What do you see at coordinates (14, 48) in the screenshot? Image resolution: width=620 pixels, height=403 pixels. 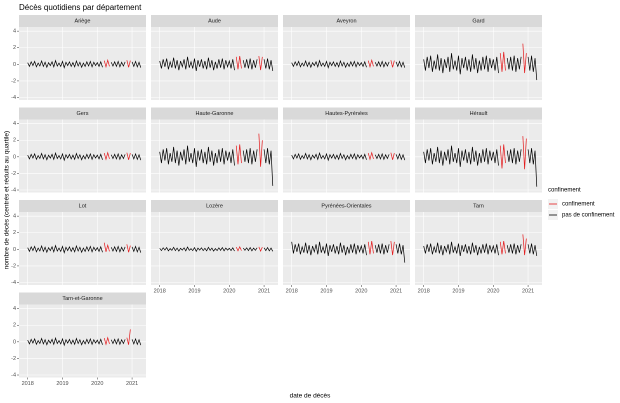 I see `y-tick-label: 2` at bounding box center [14, 48].